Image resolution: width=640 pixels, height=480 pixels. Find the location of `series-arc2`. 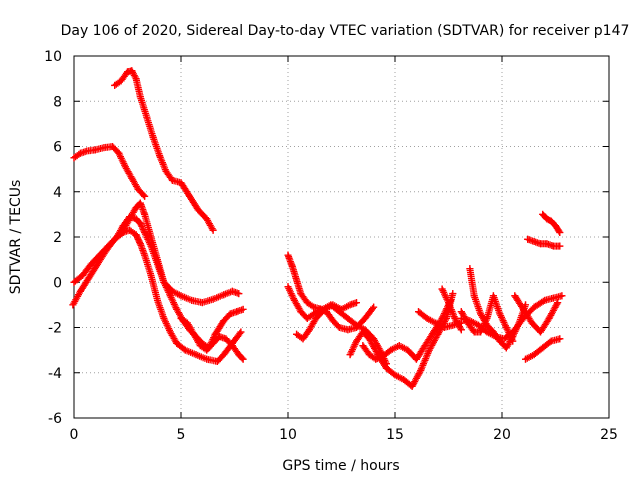

series-arc2 is located at coordinates (109, 171).